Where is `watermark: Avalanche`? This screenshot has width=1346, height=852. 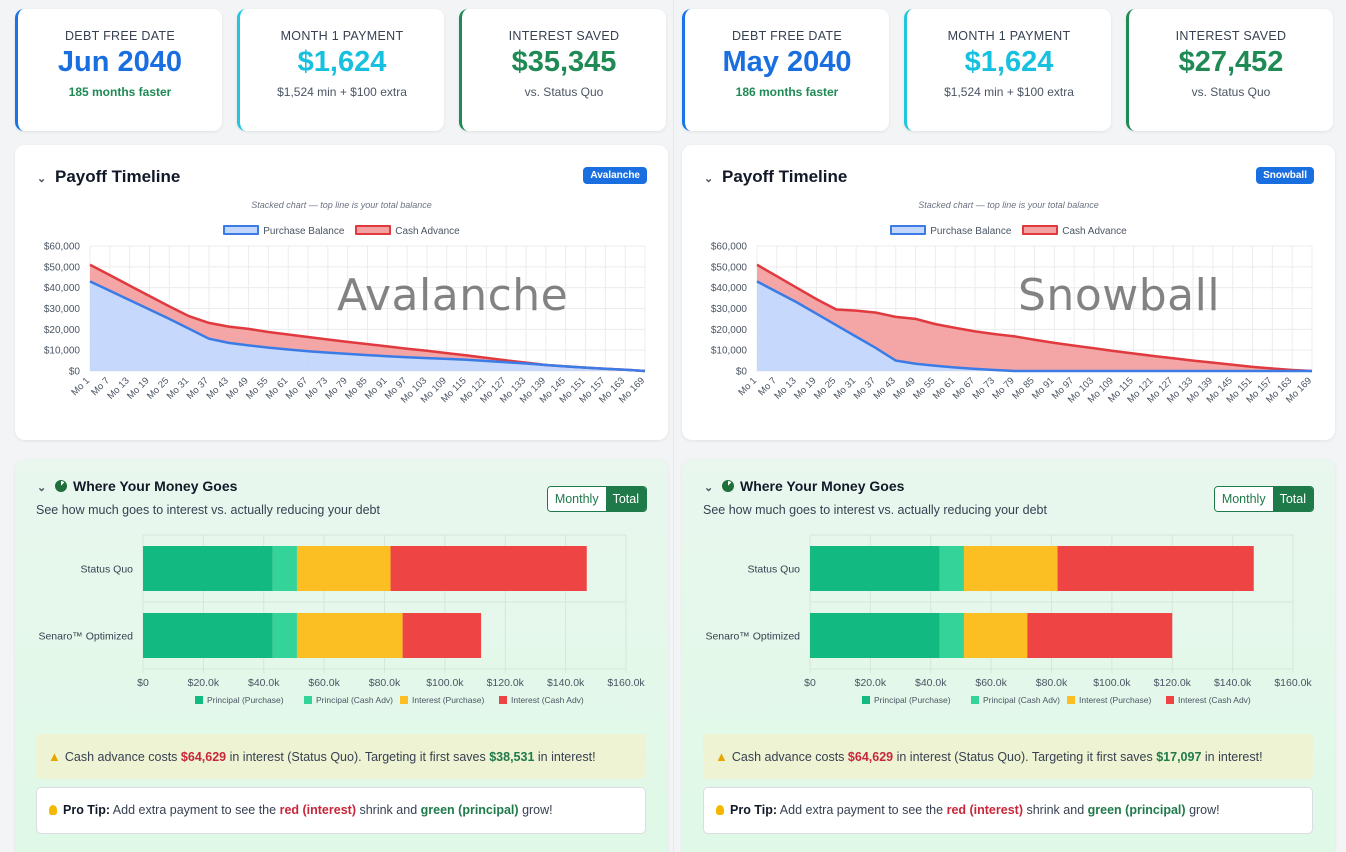 watermark: Avalanche is located at coordinates (453, 295).